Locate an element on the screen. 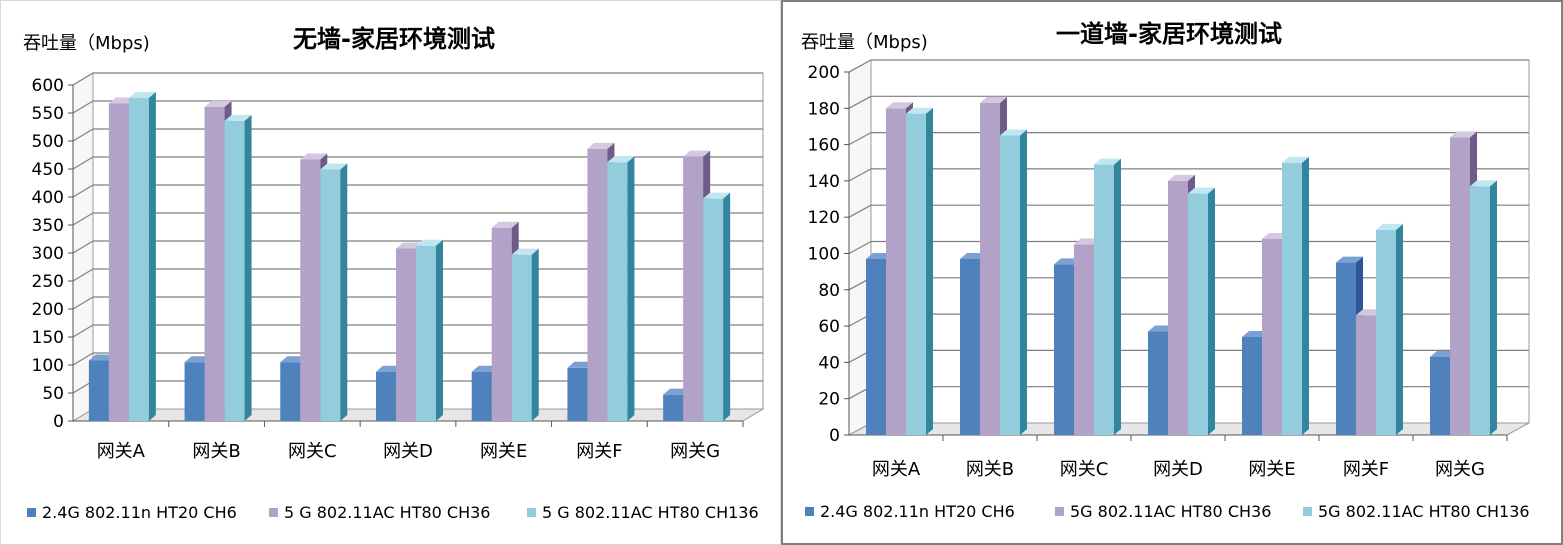 The width and height of the screenshot is (1563, 545). y-tick-label: 80 is located at coordinates (829, 291).